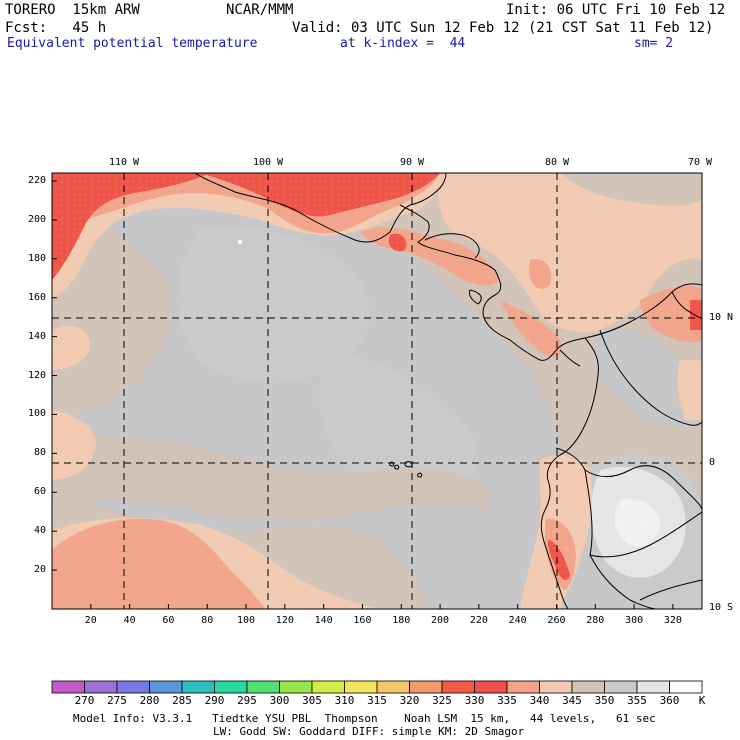  Describe the element at coordinates (36, 258) in the screenshot. I see `left-tick-label: 180` at that location.